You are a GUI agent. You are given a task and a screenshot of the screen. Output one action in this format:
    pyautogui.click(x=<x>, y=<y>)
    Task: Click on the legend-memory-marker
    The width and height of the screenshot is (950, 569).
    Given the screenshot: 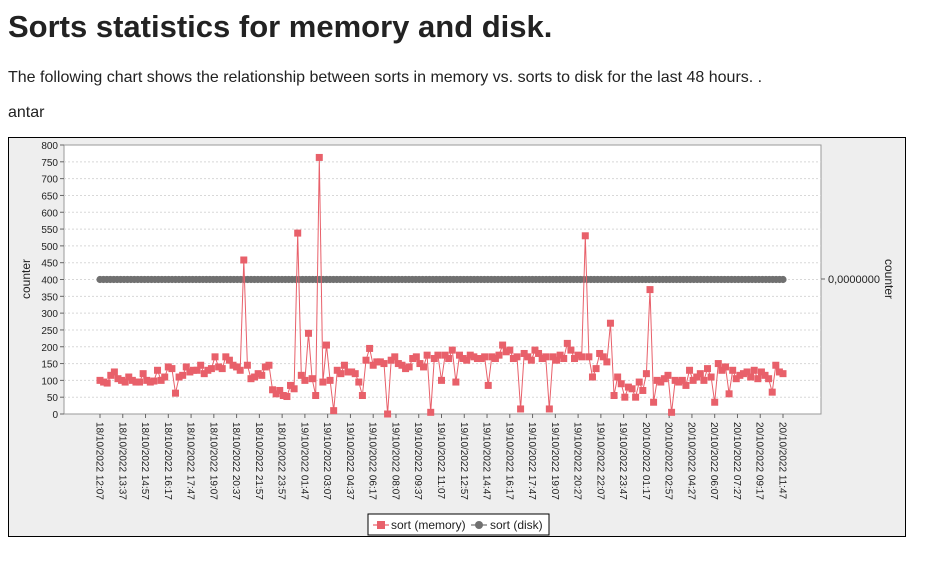 What is the action you would take?
    pyautogui.click(x=381, y=525)
    